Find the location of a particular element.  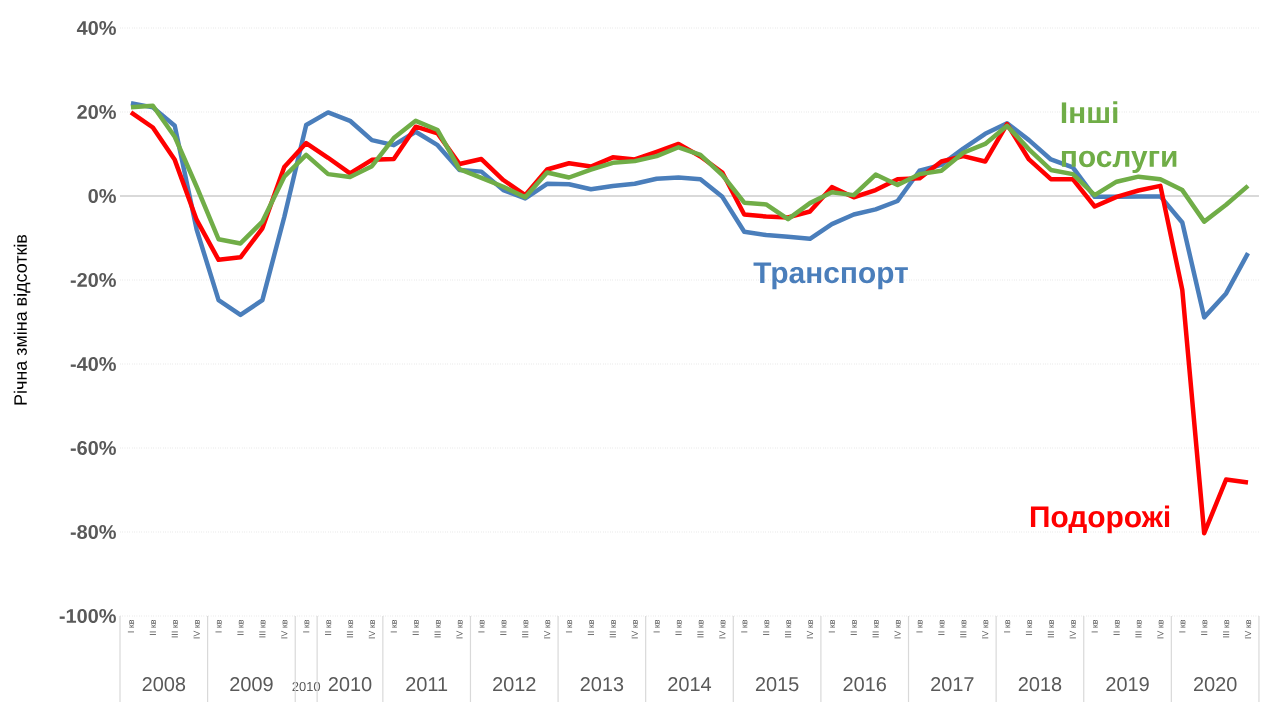

y-tick-label: 40% is located at coordinates (96, 28).